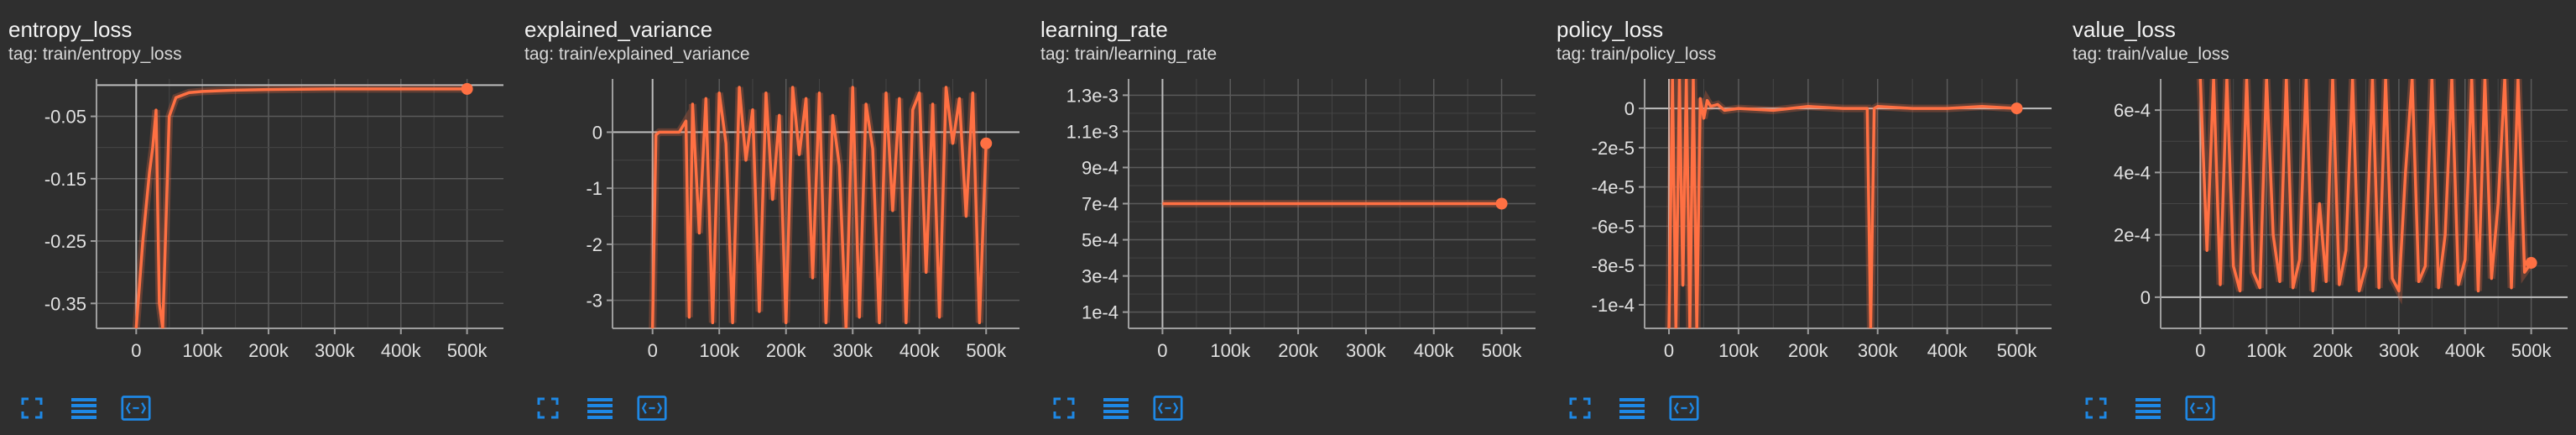 The width and height of the screenshot is (2576, 435). I want to click on y-tick-label: 1.1e-3, so click(1092, 131).